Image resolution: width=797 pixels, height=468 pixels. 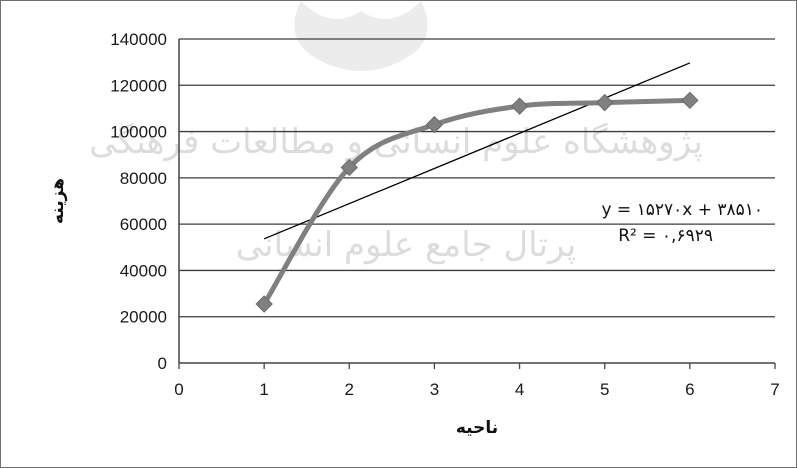 What do you see at coordinates (396, 142) in the screenshot?
I see `watermark-line-1: پژوهشگاه علوم انسانی و مطالعات فرهنگی` at bounding box center [396, 142].